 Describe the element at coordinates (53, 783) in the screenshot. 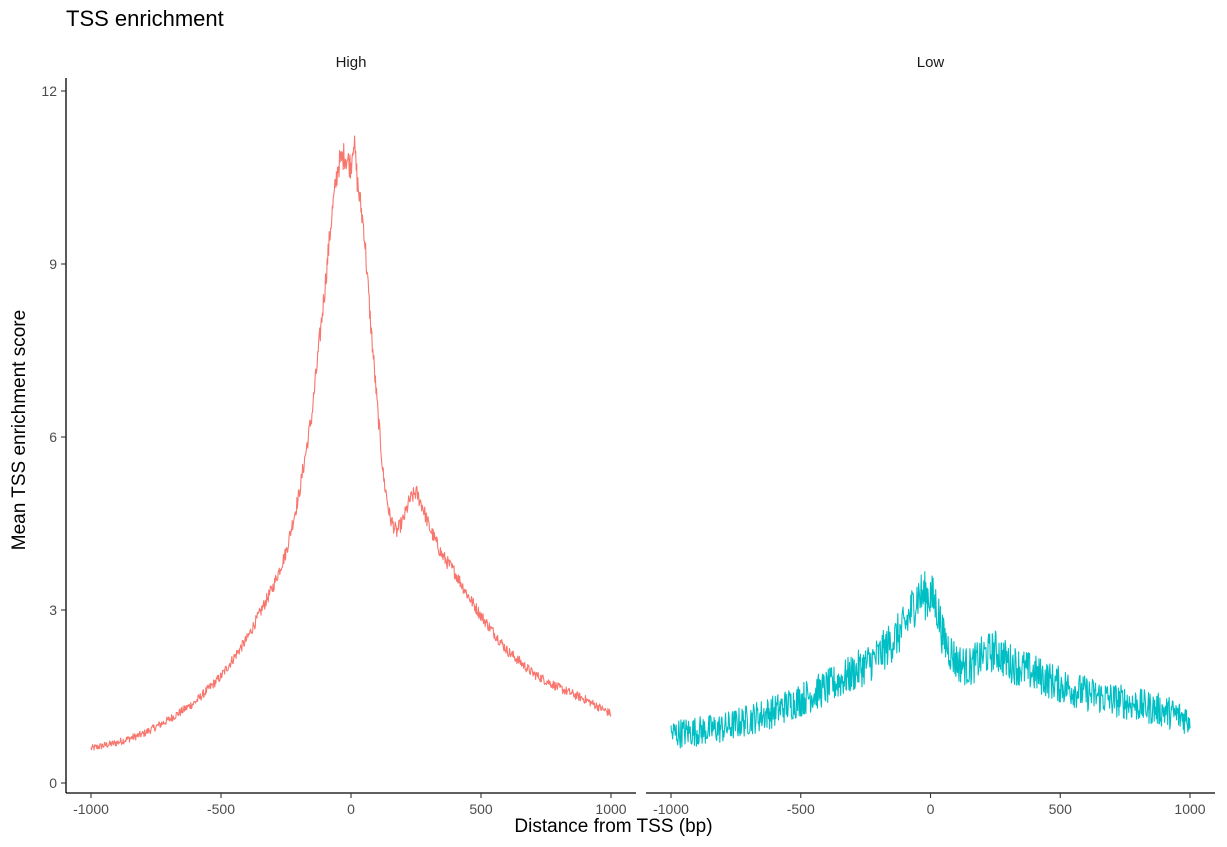

I see `y-tick-label: 0` at that location.